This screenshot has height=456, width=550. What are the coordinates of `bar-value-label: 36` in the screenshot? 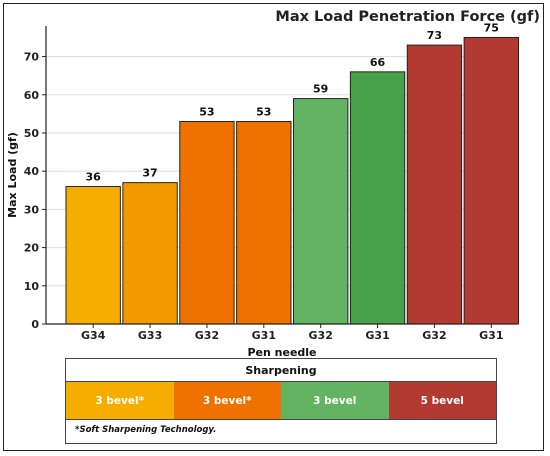 It's located at (94, 176).